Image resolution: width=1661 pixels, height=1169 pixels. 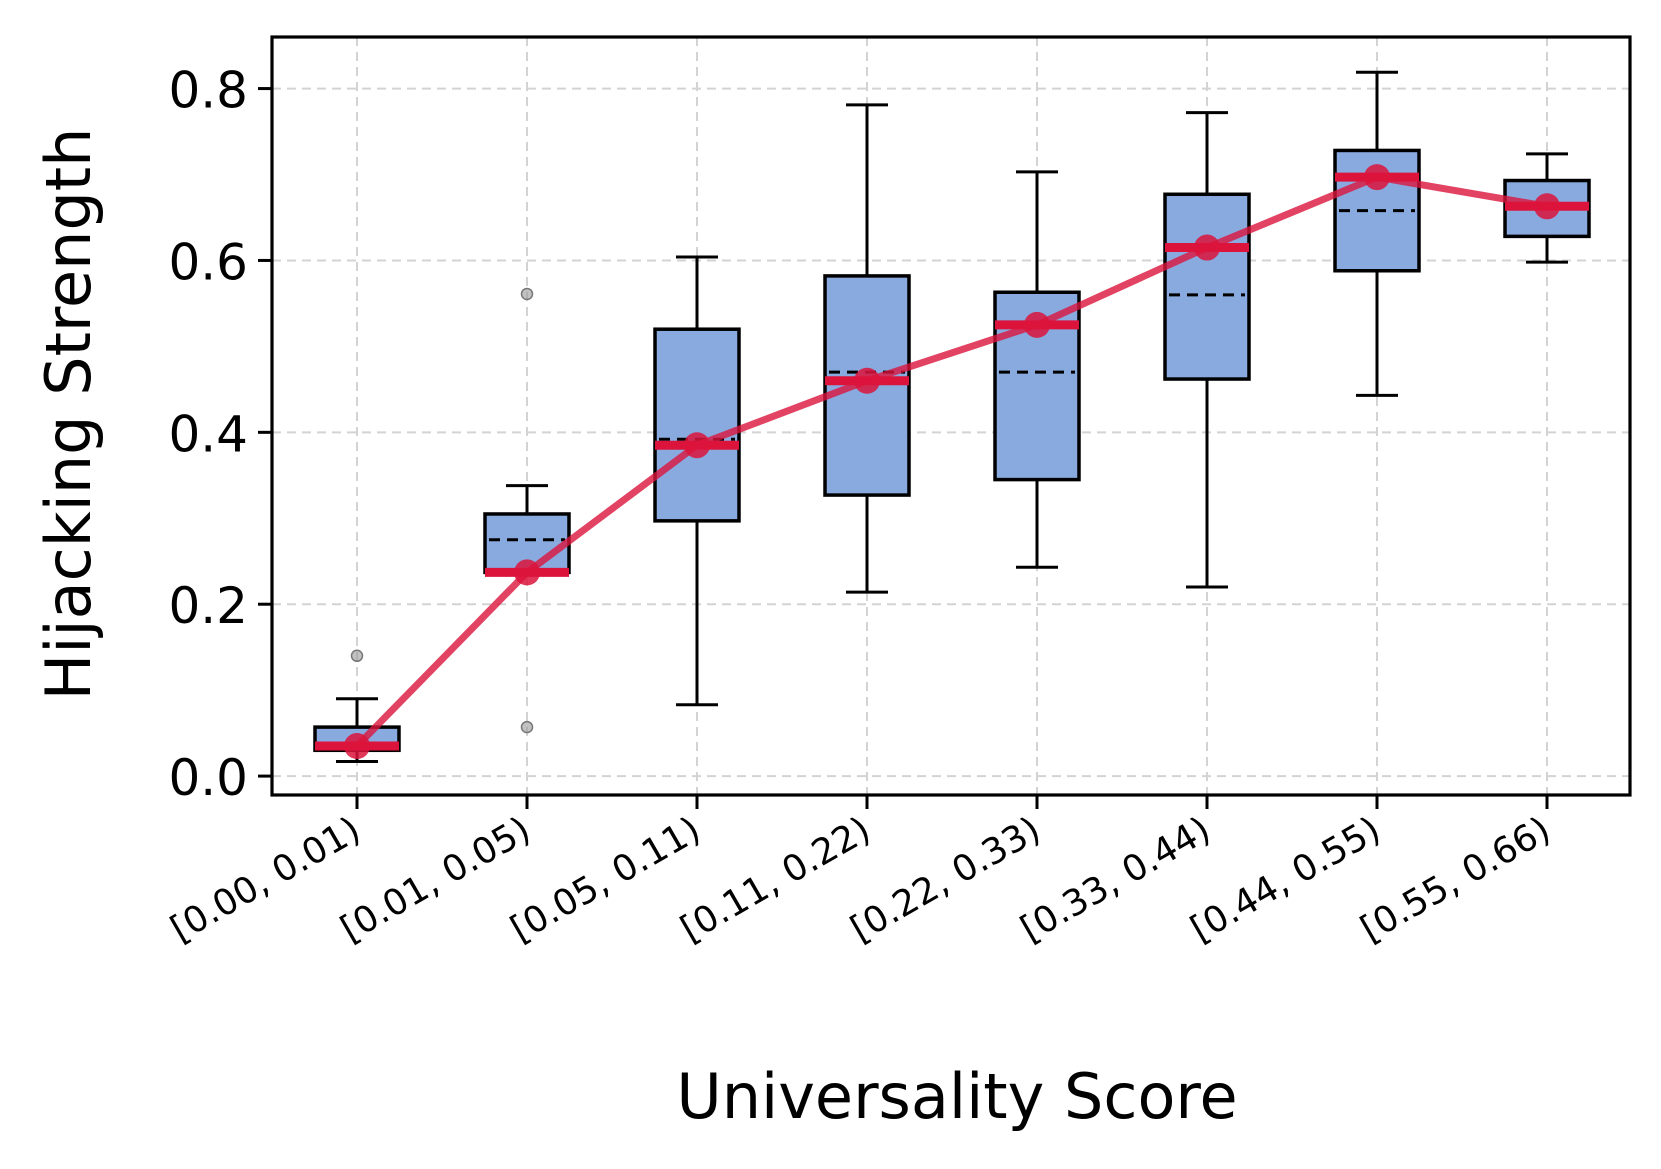 I want to click on y-tick-label: 0.0, so click(x=208, y=778).